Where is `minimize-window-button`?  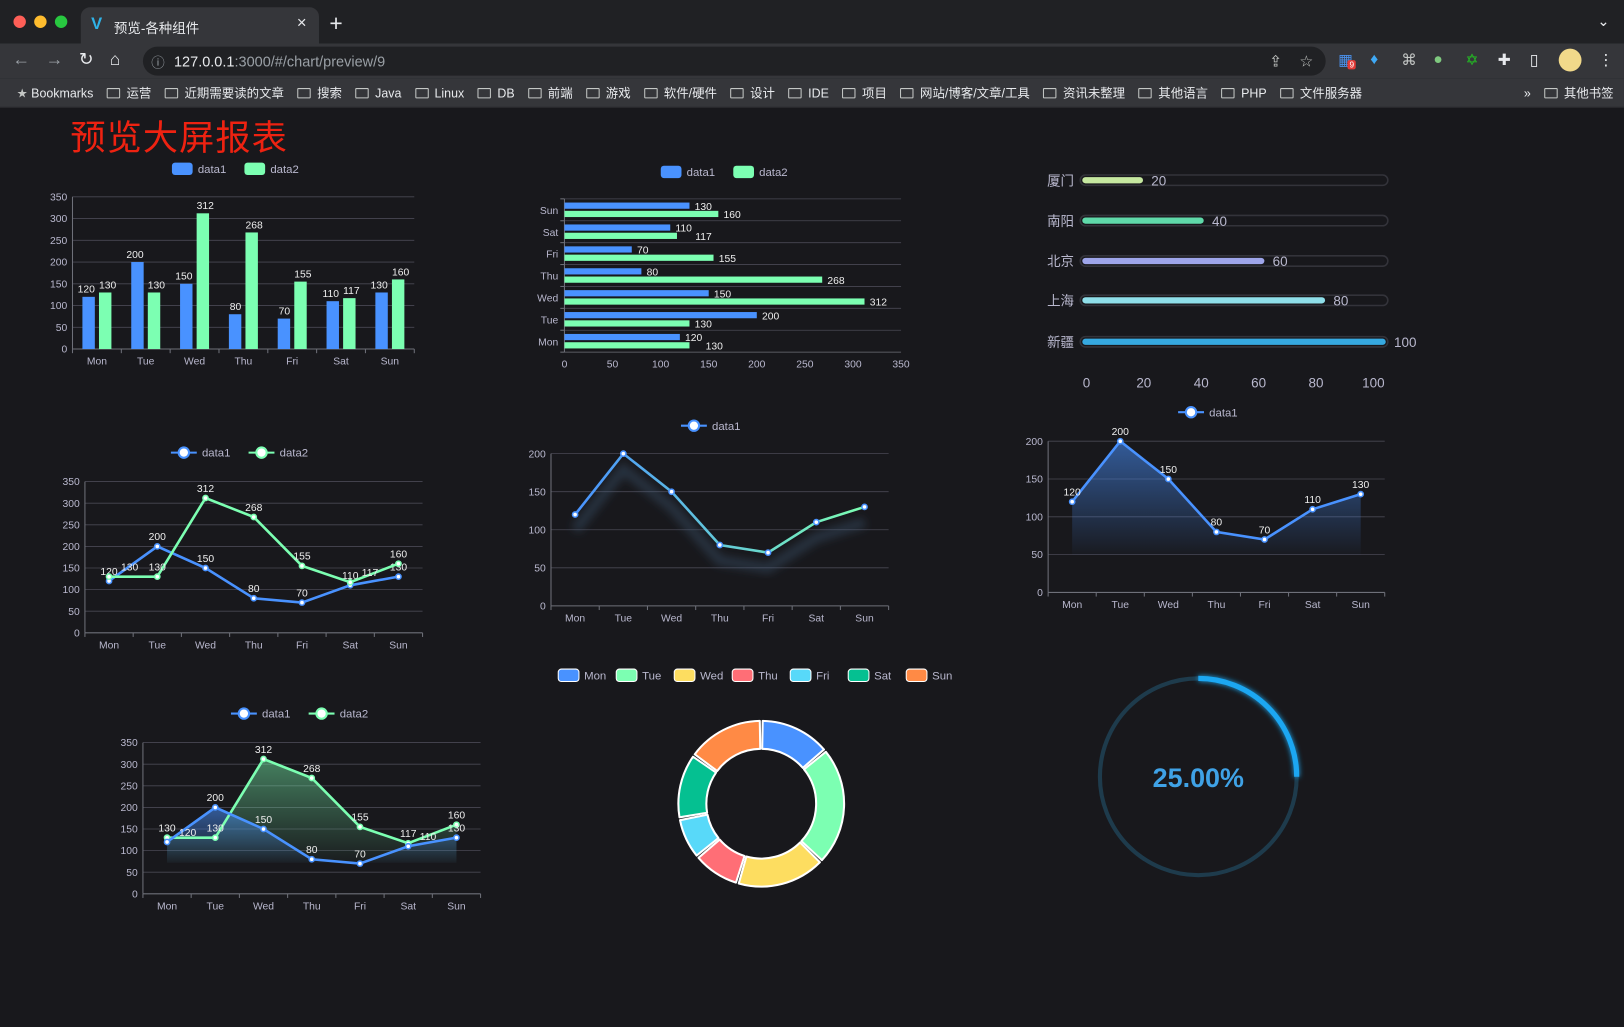 minimize-window-button is located at coordinates (40, 21).